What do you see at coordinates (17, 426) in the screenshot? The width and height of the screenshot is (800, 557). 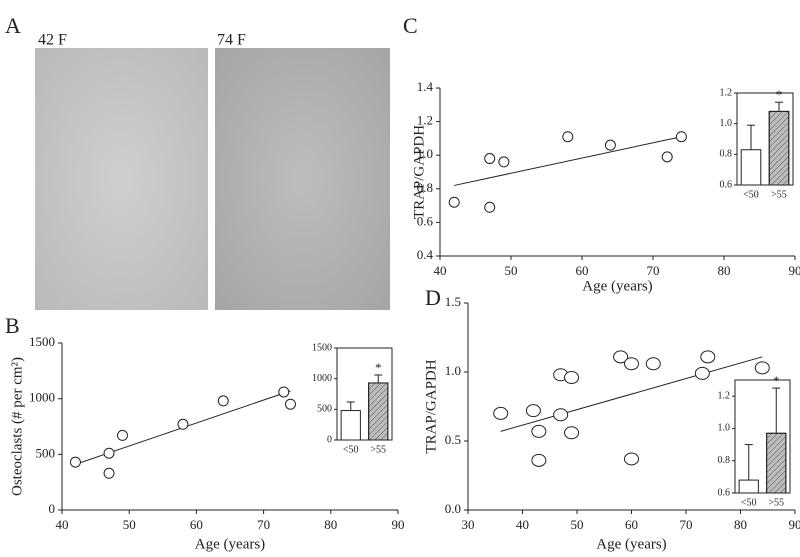 I see `y-axis-label: Osteoclasts (# per cm²)` at bounding box center [17, 426].